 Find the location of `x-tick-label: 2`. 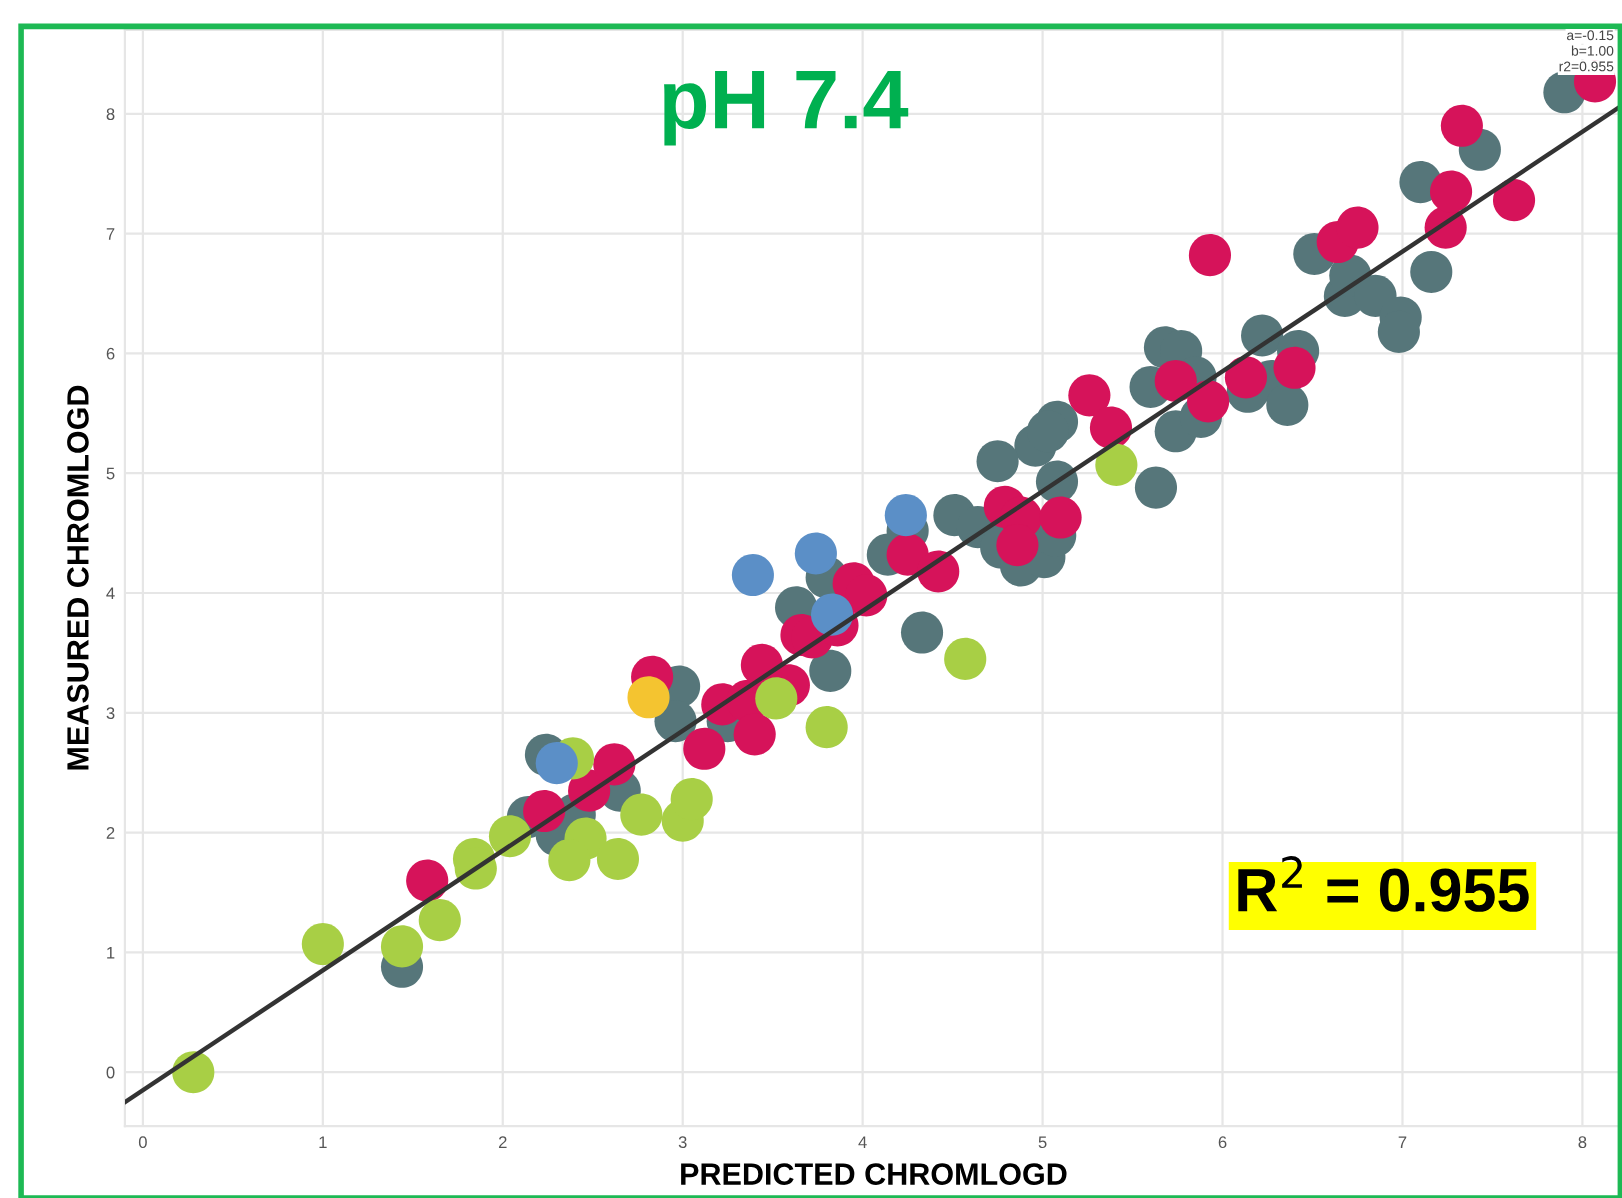

x-tick-label: 2 is located at coordinates (502, 1142).